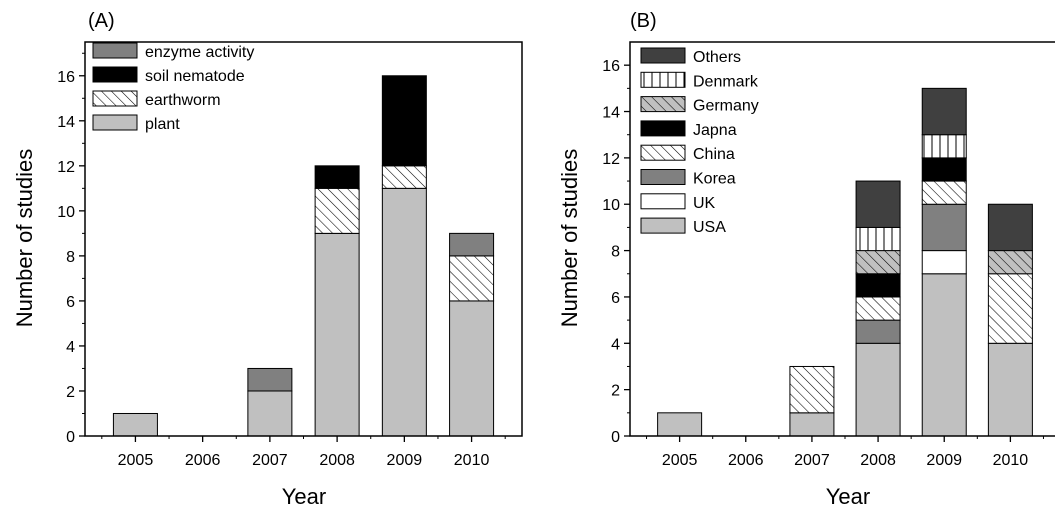 The image size is (1055, 509). I want to click on panel-b-y-tick-label-16: 16, so click(611, 66).